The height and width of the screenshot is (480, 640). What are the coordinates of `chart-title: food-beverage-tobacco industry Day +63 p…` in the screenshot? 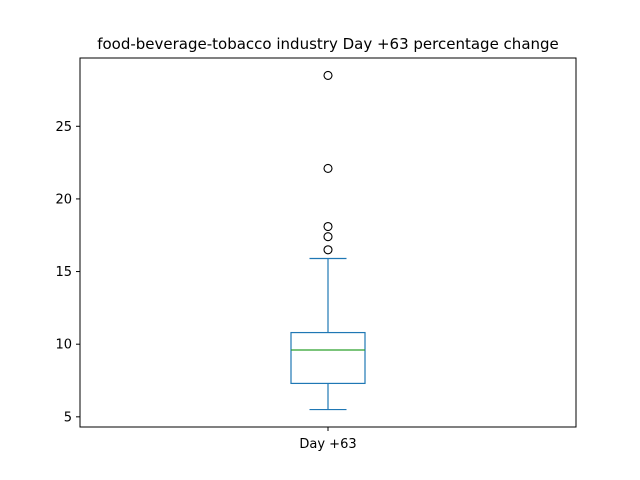 It's located at (328, 44).